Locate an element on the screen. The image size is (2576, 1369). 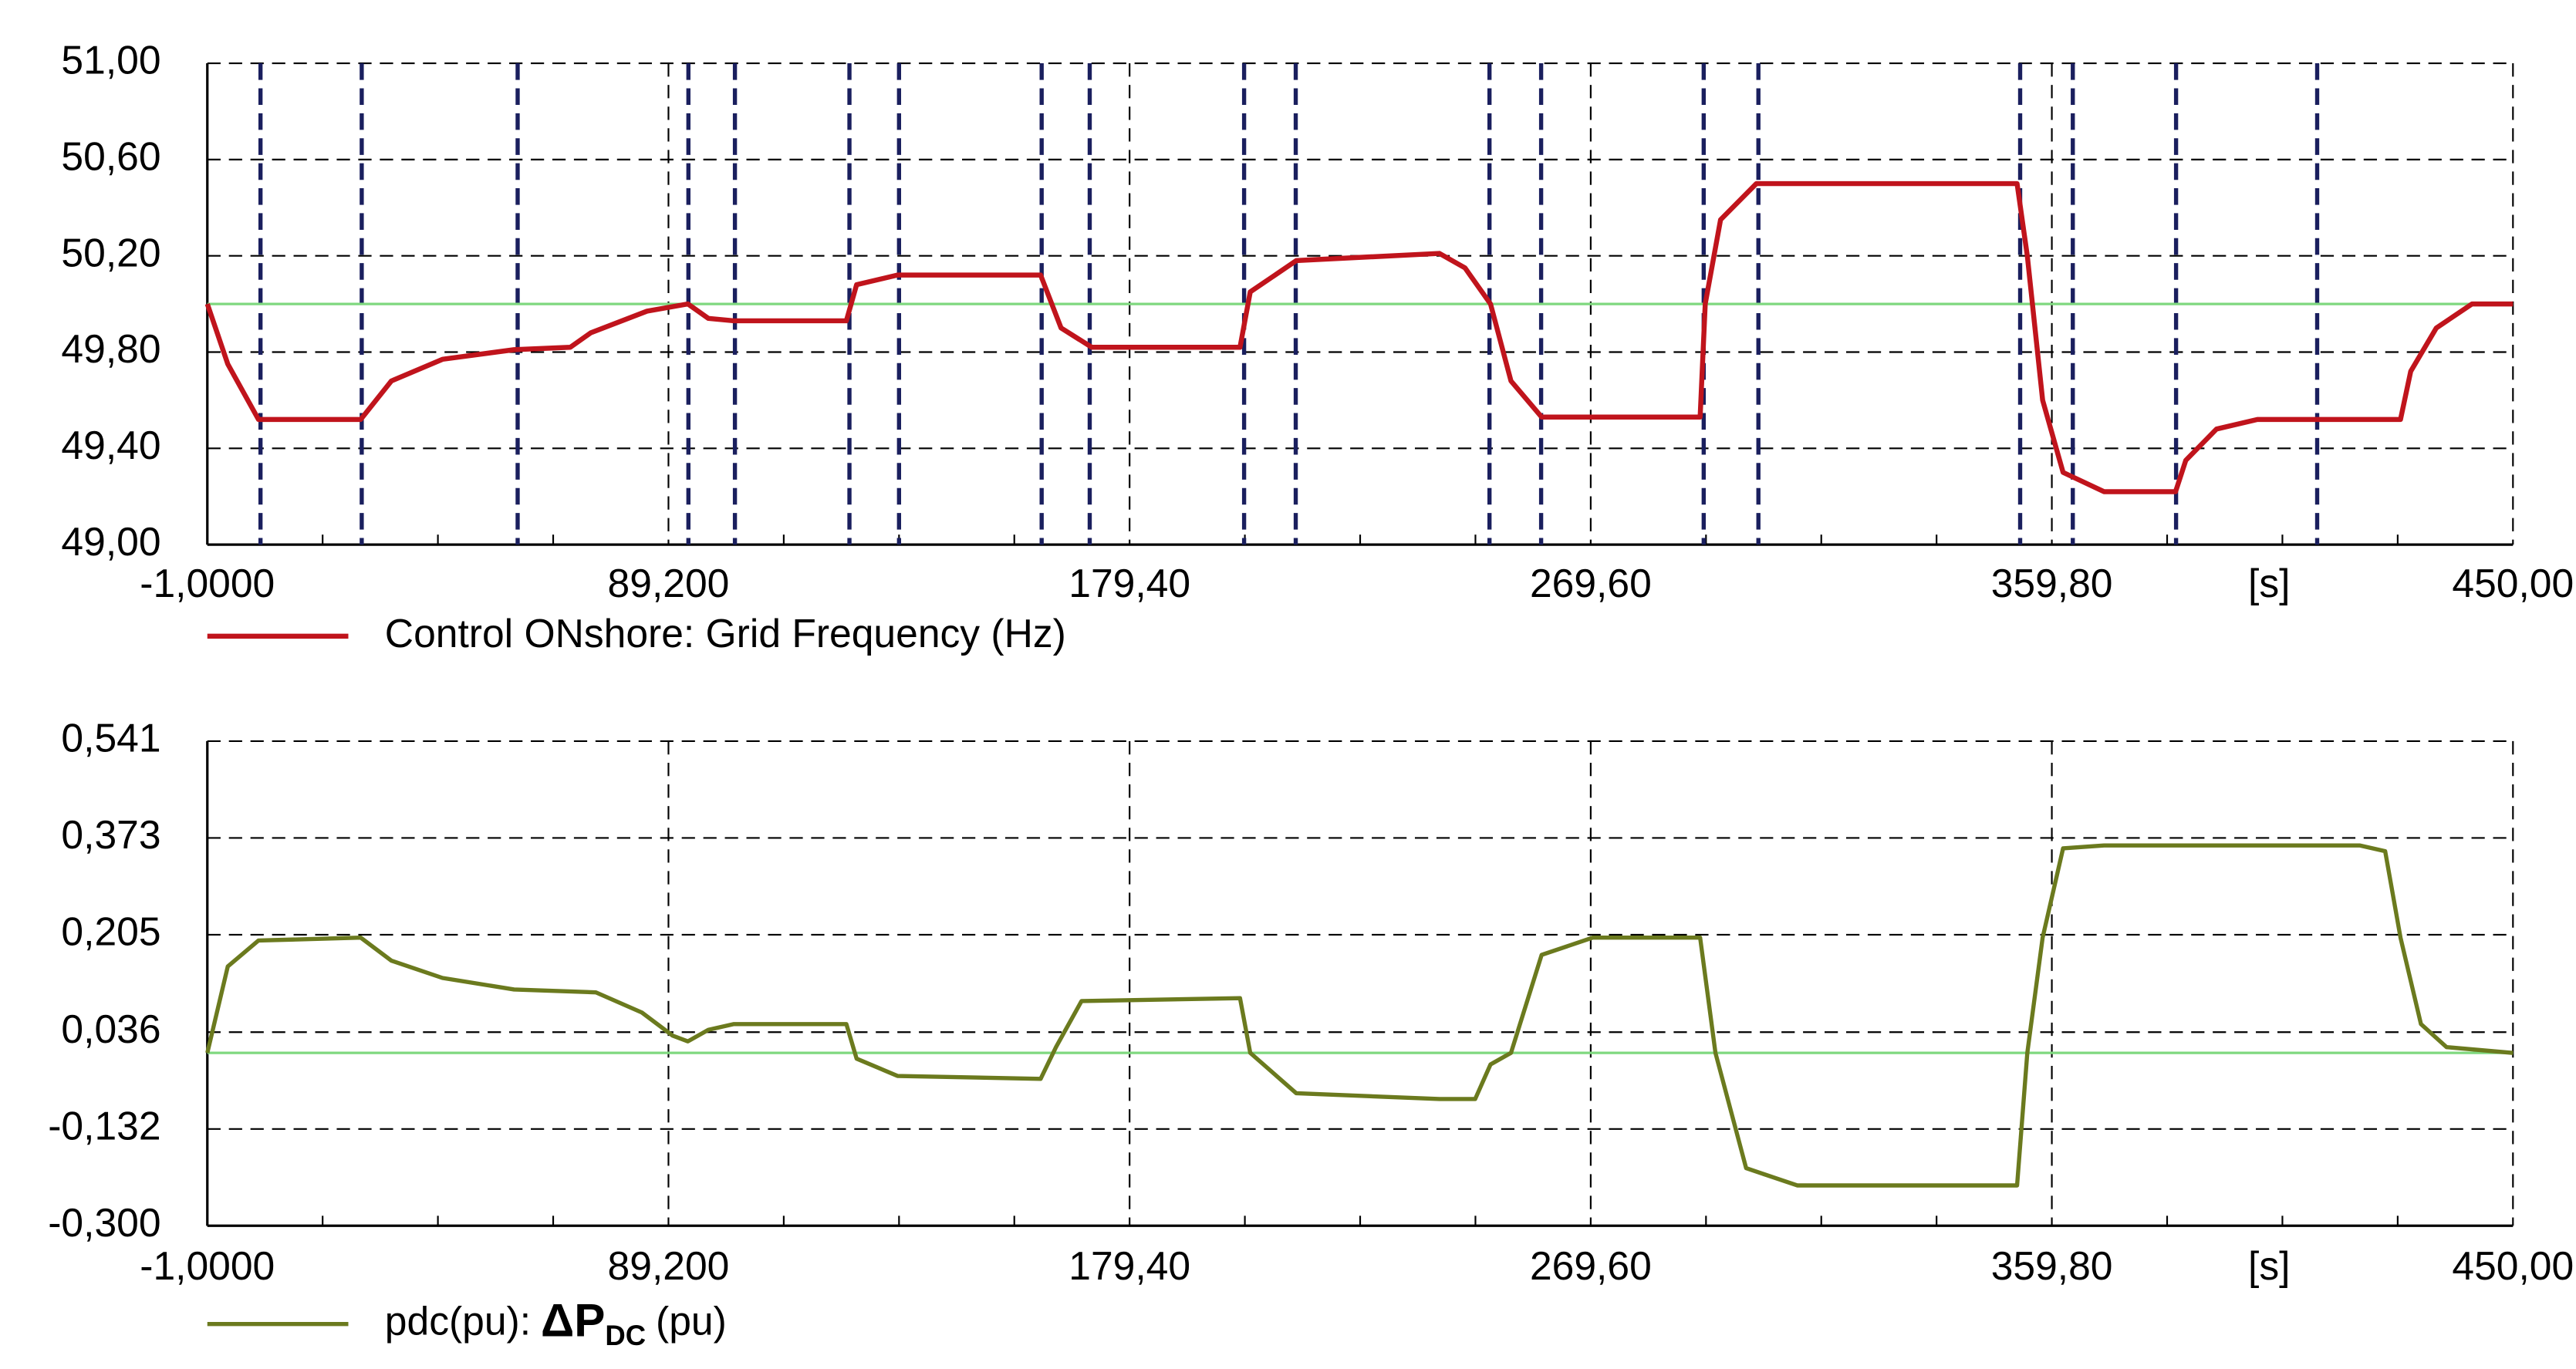
y-tick-label: 0,373 is located at coordinates (111, 835).